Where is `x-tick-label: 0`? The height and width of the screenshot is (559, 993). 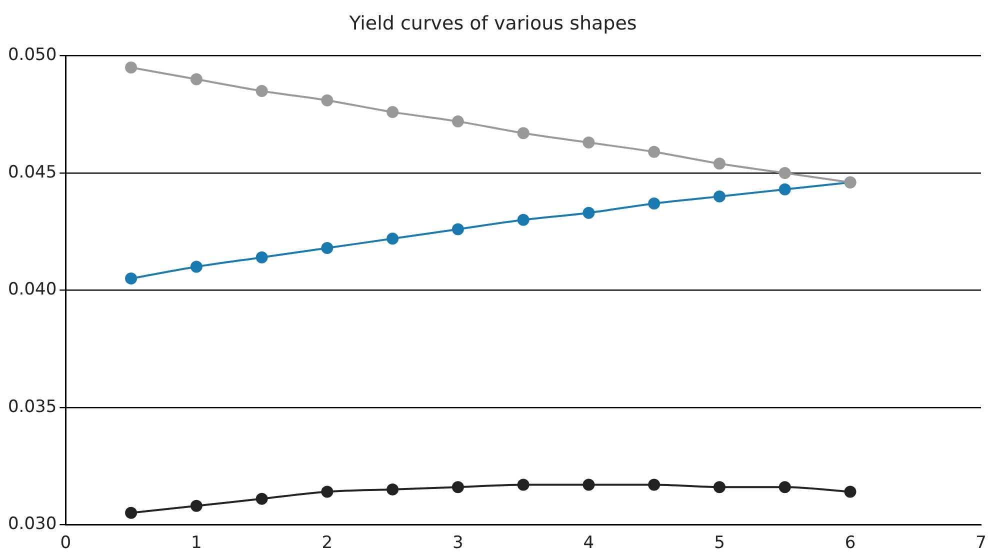
x-tick-label: 0 is located at coordinates (66, 543).